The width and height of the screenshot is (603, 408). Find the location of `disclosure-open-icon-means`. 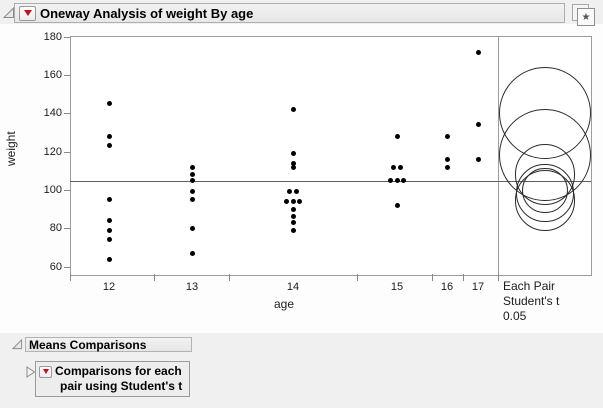

disclosure-open-icon-means is located at coordinates (18, 345).